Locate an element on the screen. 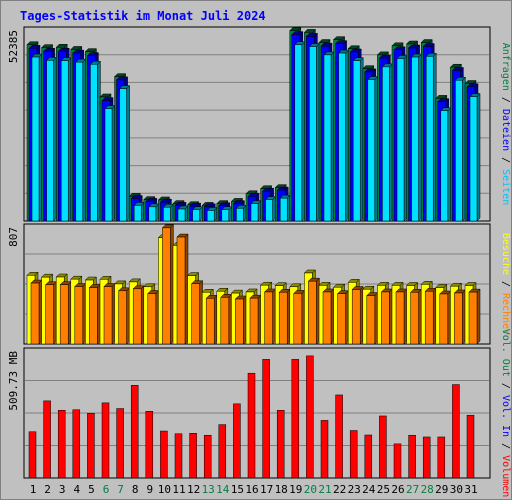 This screenshot has width=512, height=500. legend-volume-part: Volumen is located at coordinates (505, 476).